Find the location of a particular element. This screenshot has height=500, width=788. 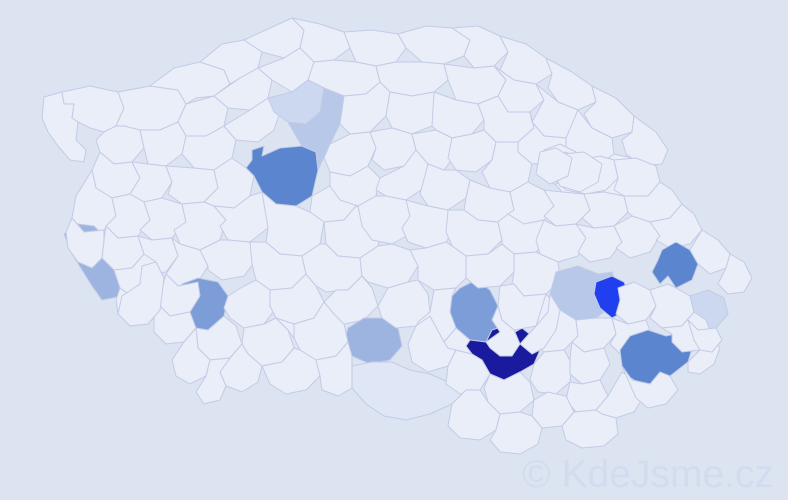

watermark-text: KdeJsme.cz is located at coordinates (667, 474).